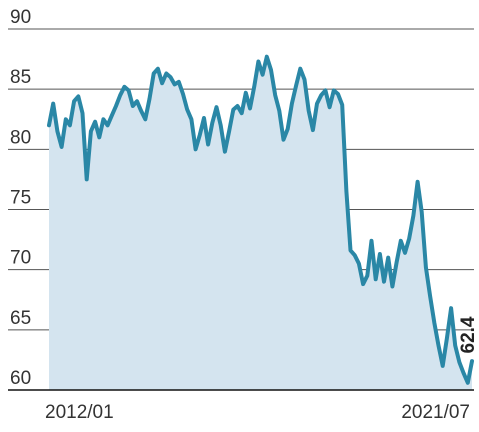  Describe the element at coordinates (20, 77) in the screenshot. I see `y-tick-label: 85` at that location.